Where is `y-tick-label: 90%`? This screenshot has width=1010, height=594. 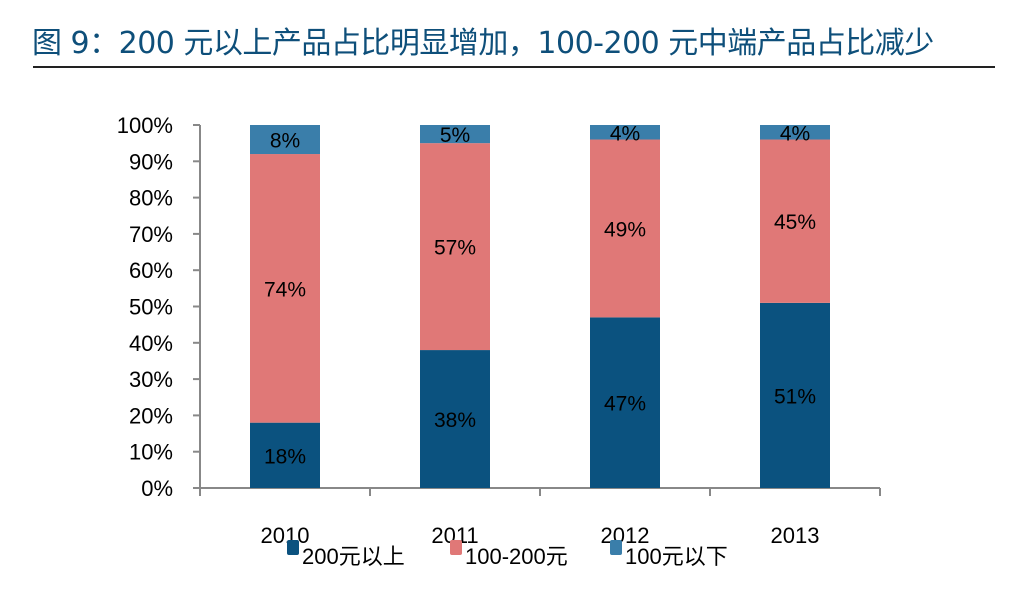 y-tick-label: 90% is located at coordinates (151, 161).